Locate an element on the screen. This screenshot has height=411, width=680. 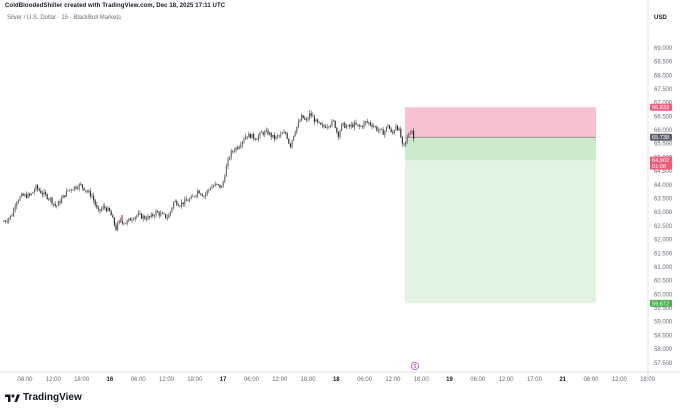
y-tick-label: 60.000 is located at coordinates (663, 295).